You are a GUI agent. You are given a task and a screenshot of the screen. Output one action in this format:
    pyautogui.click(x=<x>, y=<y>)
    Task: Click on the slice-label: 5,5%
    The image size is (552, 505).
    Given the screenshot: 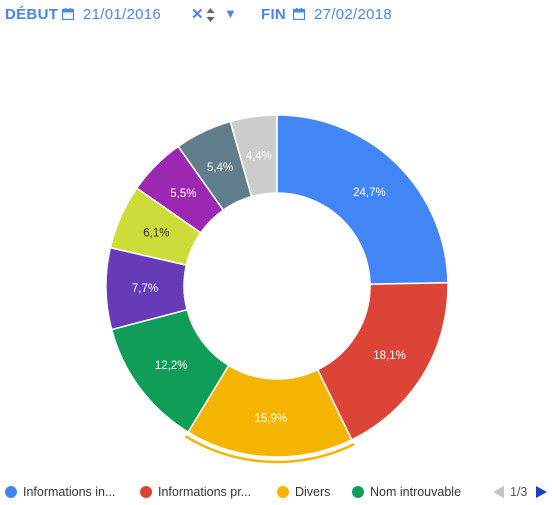 What is the action you would take?
    pyautogui.click(x=183, y=194)
    